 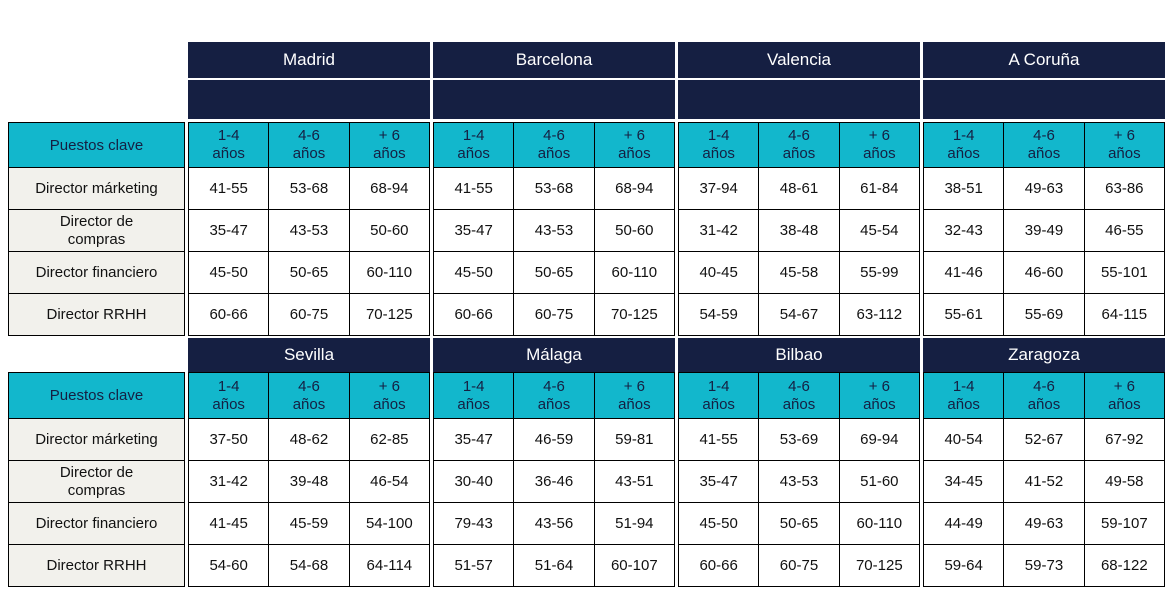 What do you see at coordinates (879, 482) in the screenshot?
I see `salary-cell: 51-60` at bounding box center [879, 482].